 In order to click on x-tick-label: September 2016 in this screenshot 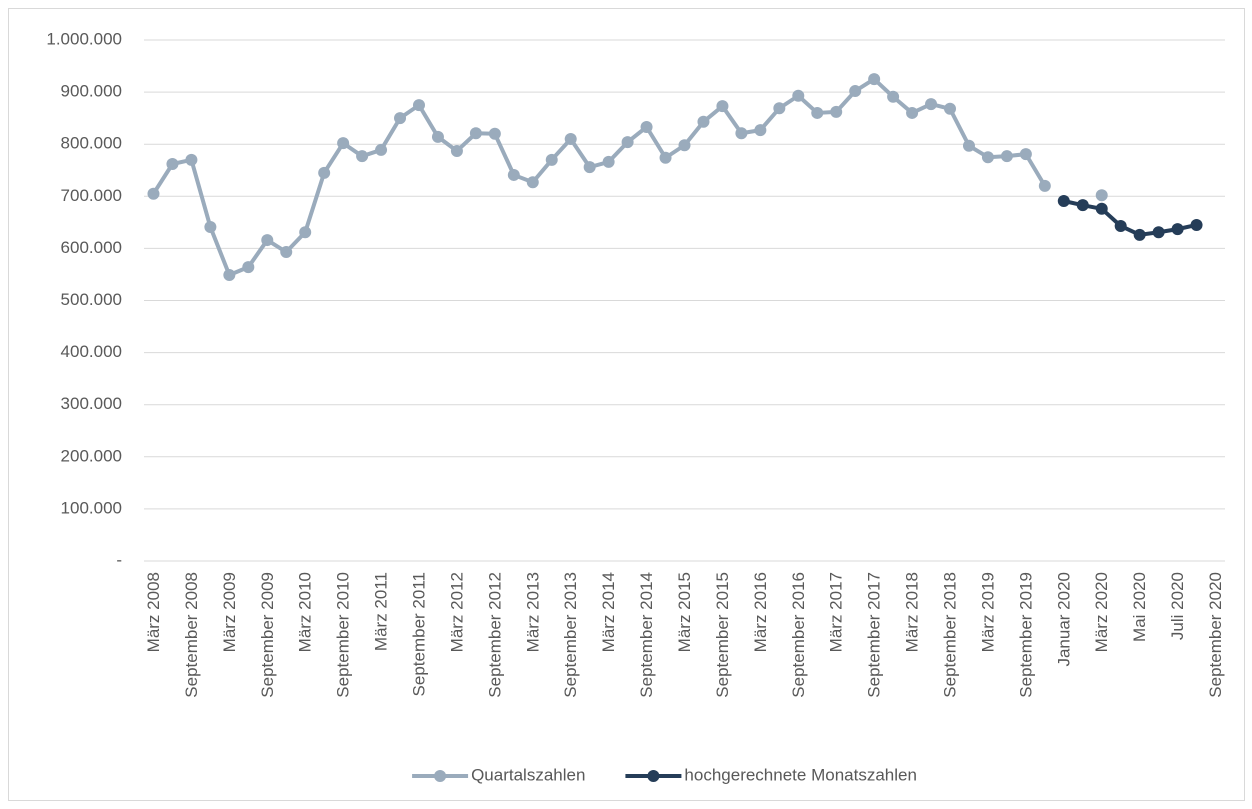, I will do `click(798, 635)`.